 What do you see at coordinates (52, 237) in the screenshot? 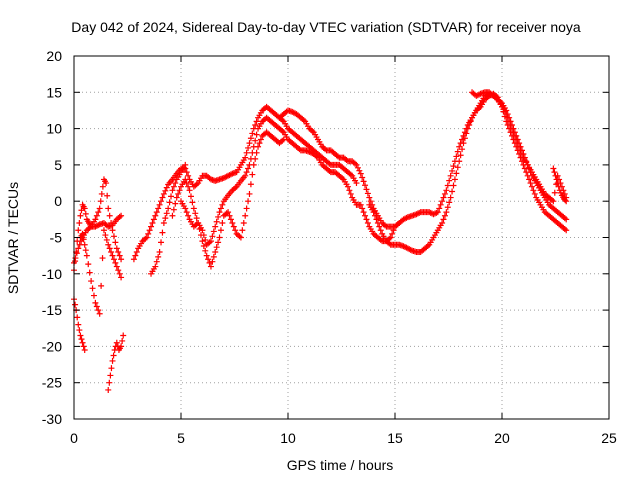
I see `y-tick-labels: -30 -25 -20 -15 -10 -5 0 5 10 15 20` at bounding box center [52, 237].